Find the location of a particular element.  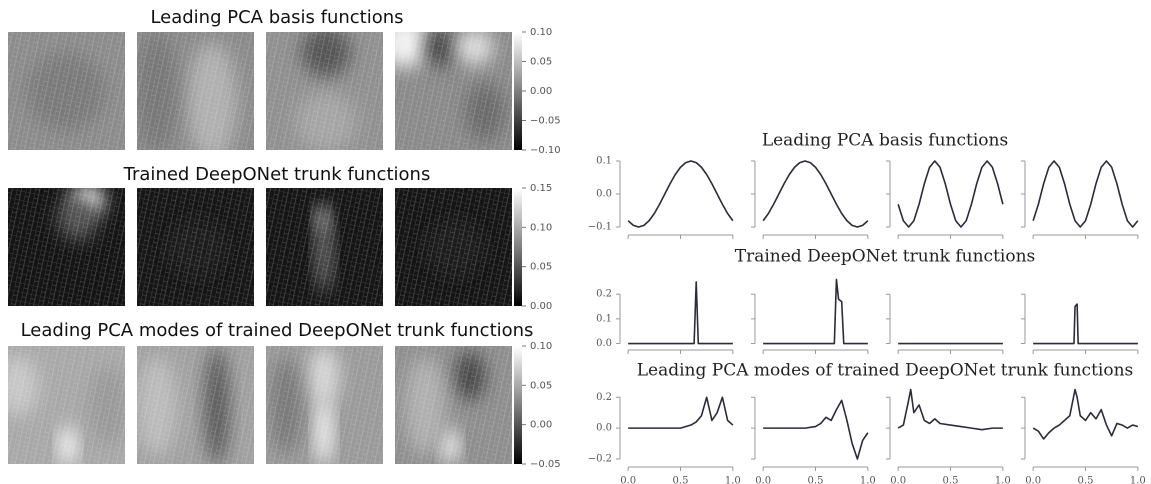

row-title: Trained DeepONet trunk functions is located at coordinates (885, 257).